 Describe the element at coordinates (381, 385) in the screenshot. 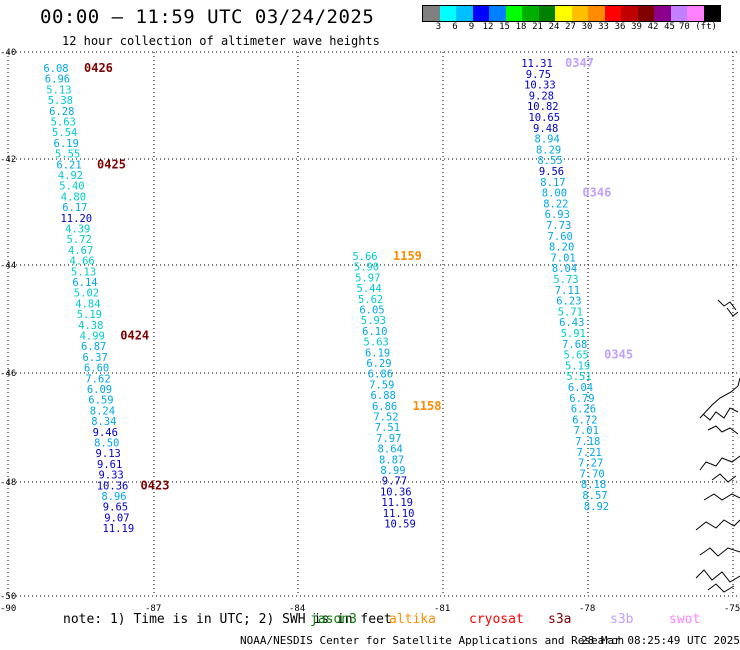

I see `wave-height-value: 7.59` at that location.